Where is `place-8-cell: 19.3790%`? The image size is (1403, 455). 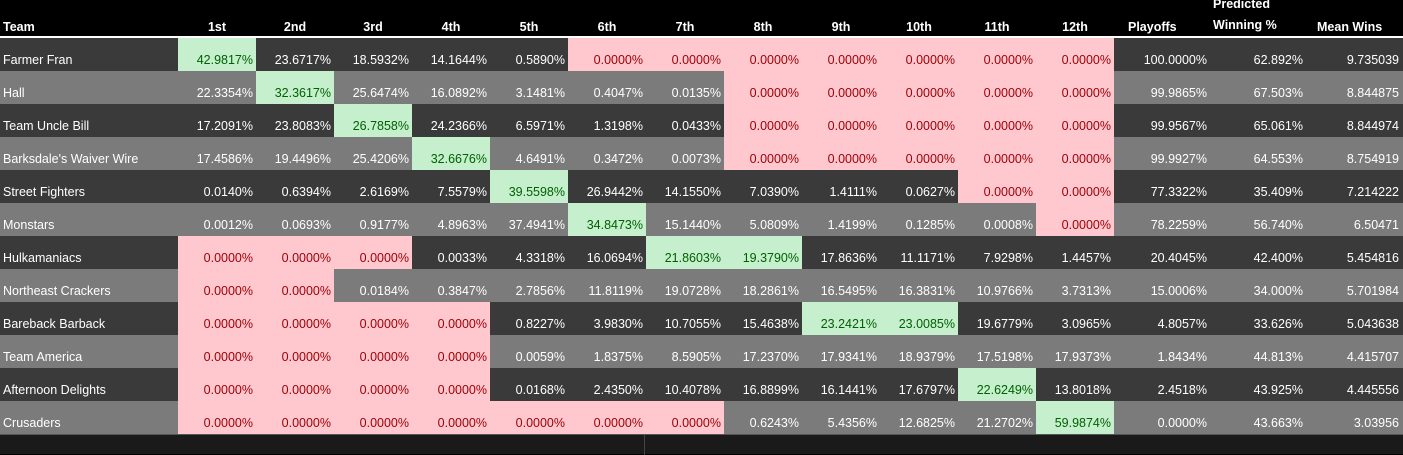
place-8-cell: 19.3790% is located at coordinates (763, 252).